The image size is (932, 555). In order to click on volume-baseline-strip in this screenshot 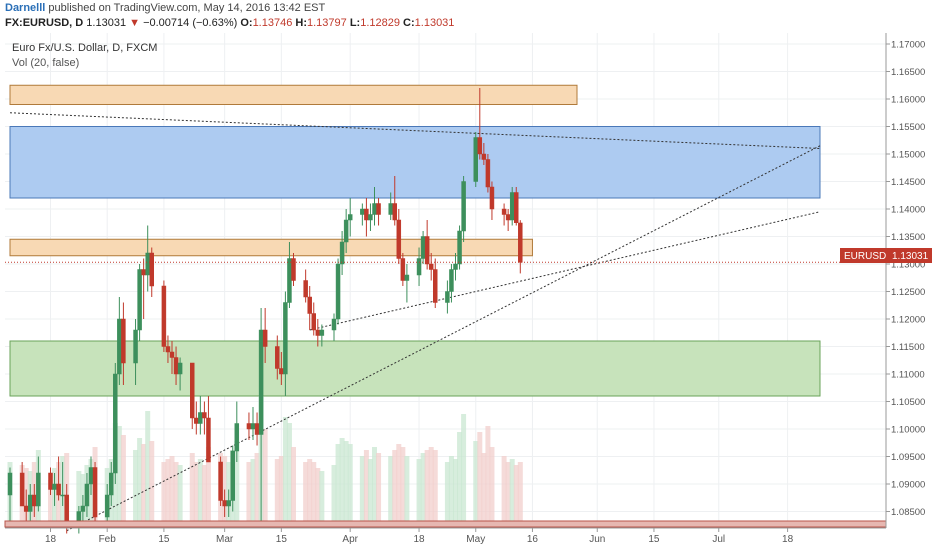, I will do `click(445, 524)`.